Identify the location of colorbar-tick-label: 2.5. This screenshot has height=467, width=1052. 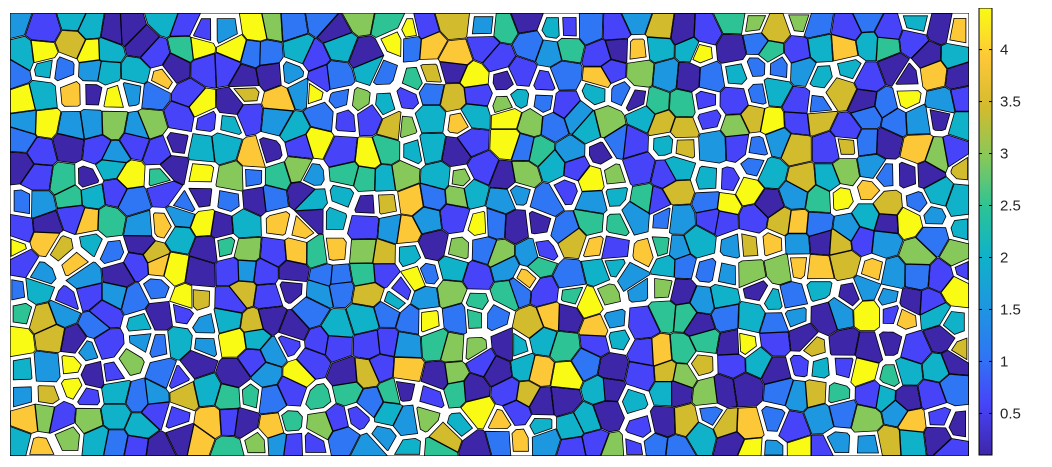
(1010, 206).